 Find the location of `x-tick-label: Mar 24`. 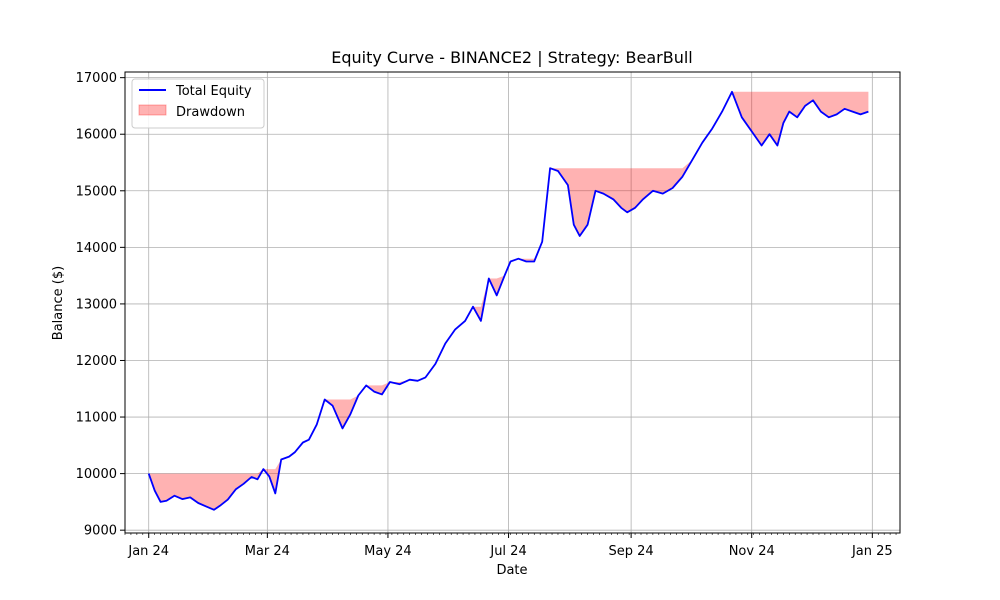

x-tick-label: Mar 24 is located at coordinates (267, 551).